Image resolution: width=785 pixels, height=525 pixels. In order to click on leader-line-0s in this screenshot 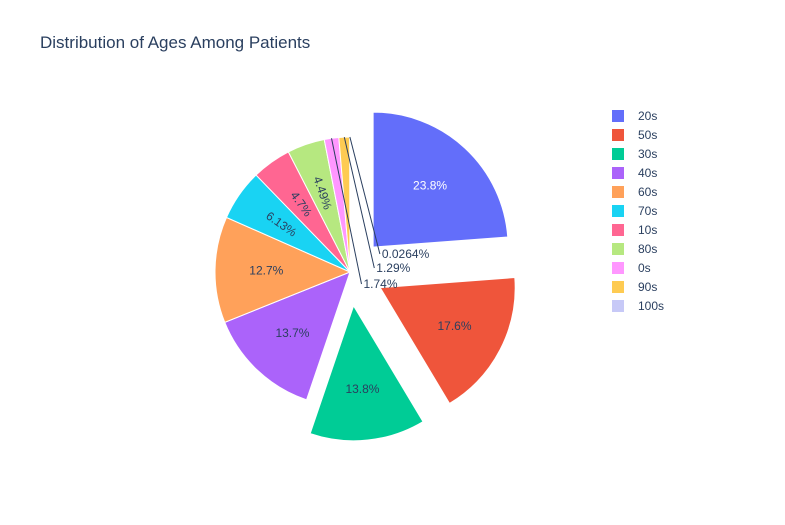, I will do `click(346, 211)`.